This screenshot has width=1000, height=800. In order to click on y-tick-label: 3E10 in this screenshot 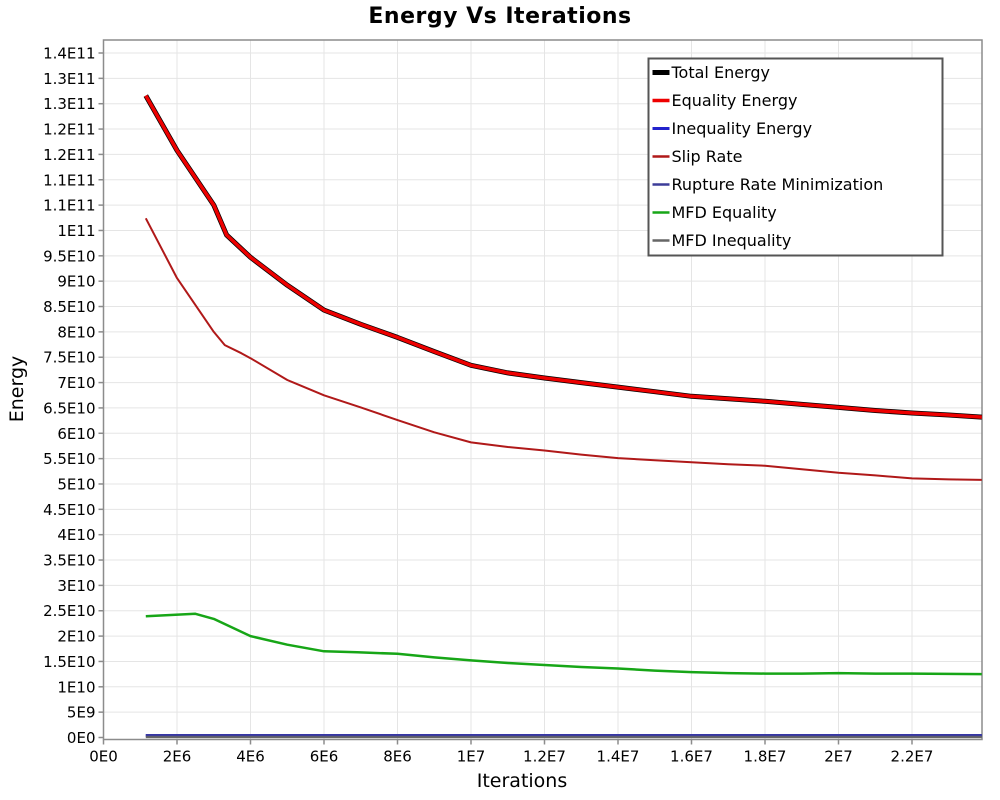, I will do `click(76, 586)`.